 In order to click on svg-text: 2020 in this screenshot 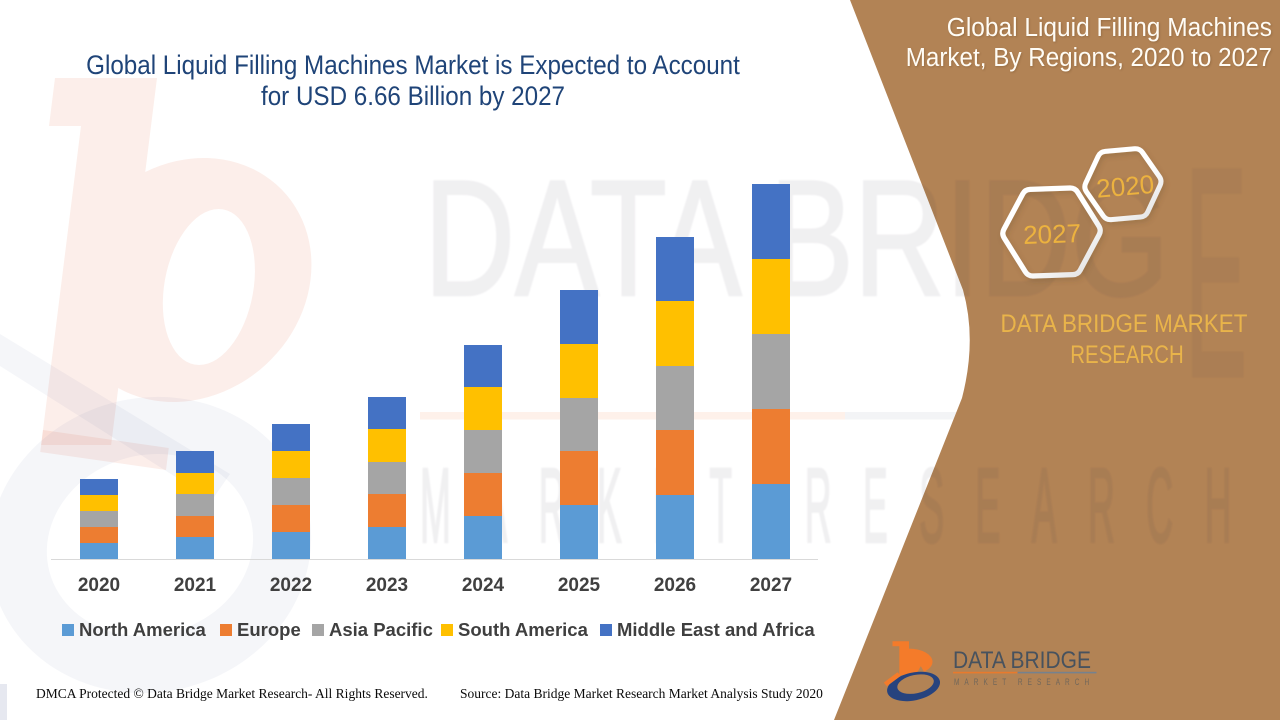, I will do `click(1125, 186)`.